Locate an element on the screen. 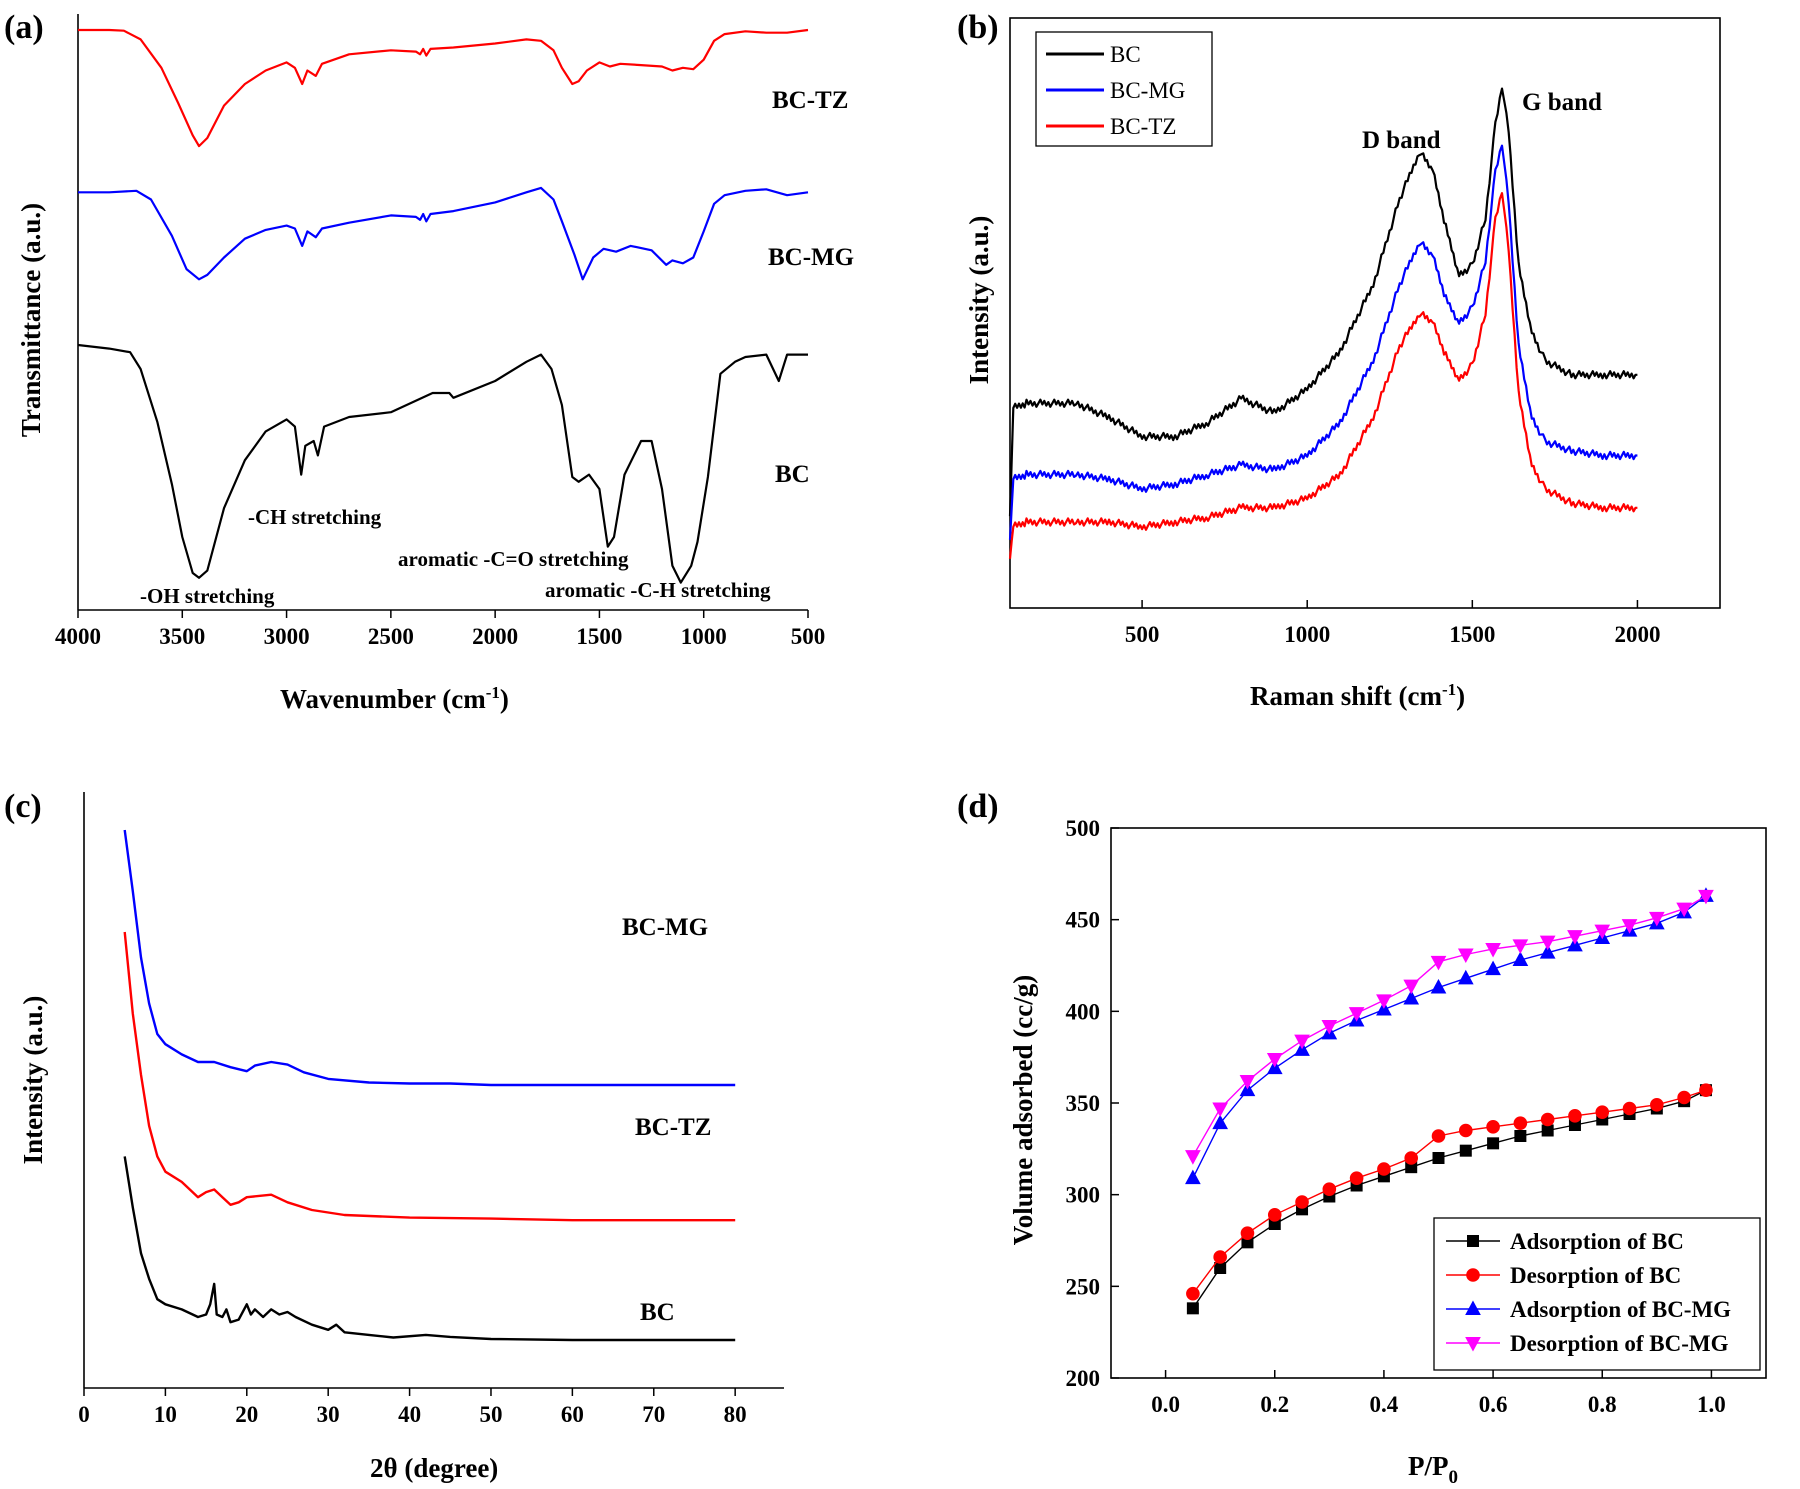 The width and height of the screenshot is (1800, 1489). panel-d-legend-box is located at coordinates (1597, 1294).